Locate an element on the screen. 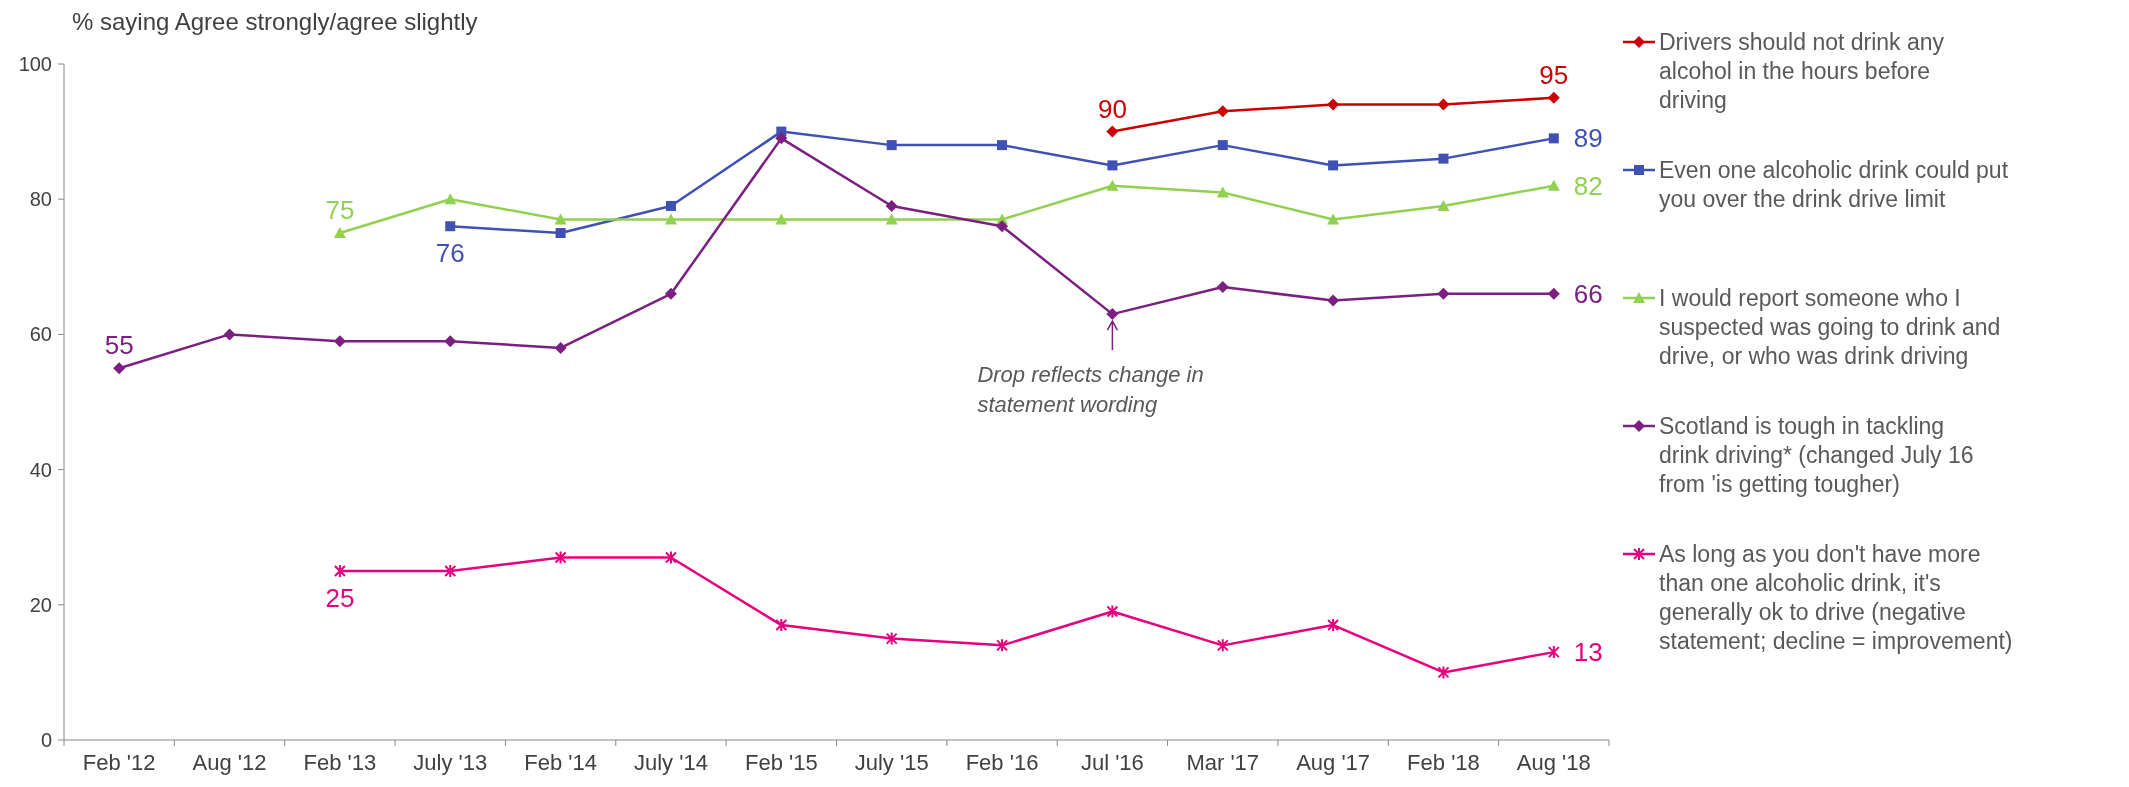 The height and width of the screenshot is (787, 2129). data-label: 90 is located at coordinates (1112, 108).